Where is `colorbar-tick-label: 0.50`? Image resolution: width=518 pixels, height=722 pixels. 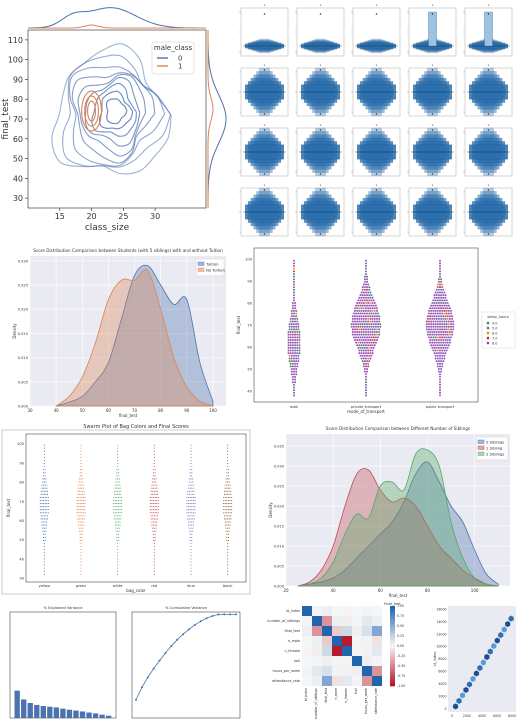 colorbar-tick-label: 0.50 is located at coordinates (400, 626).